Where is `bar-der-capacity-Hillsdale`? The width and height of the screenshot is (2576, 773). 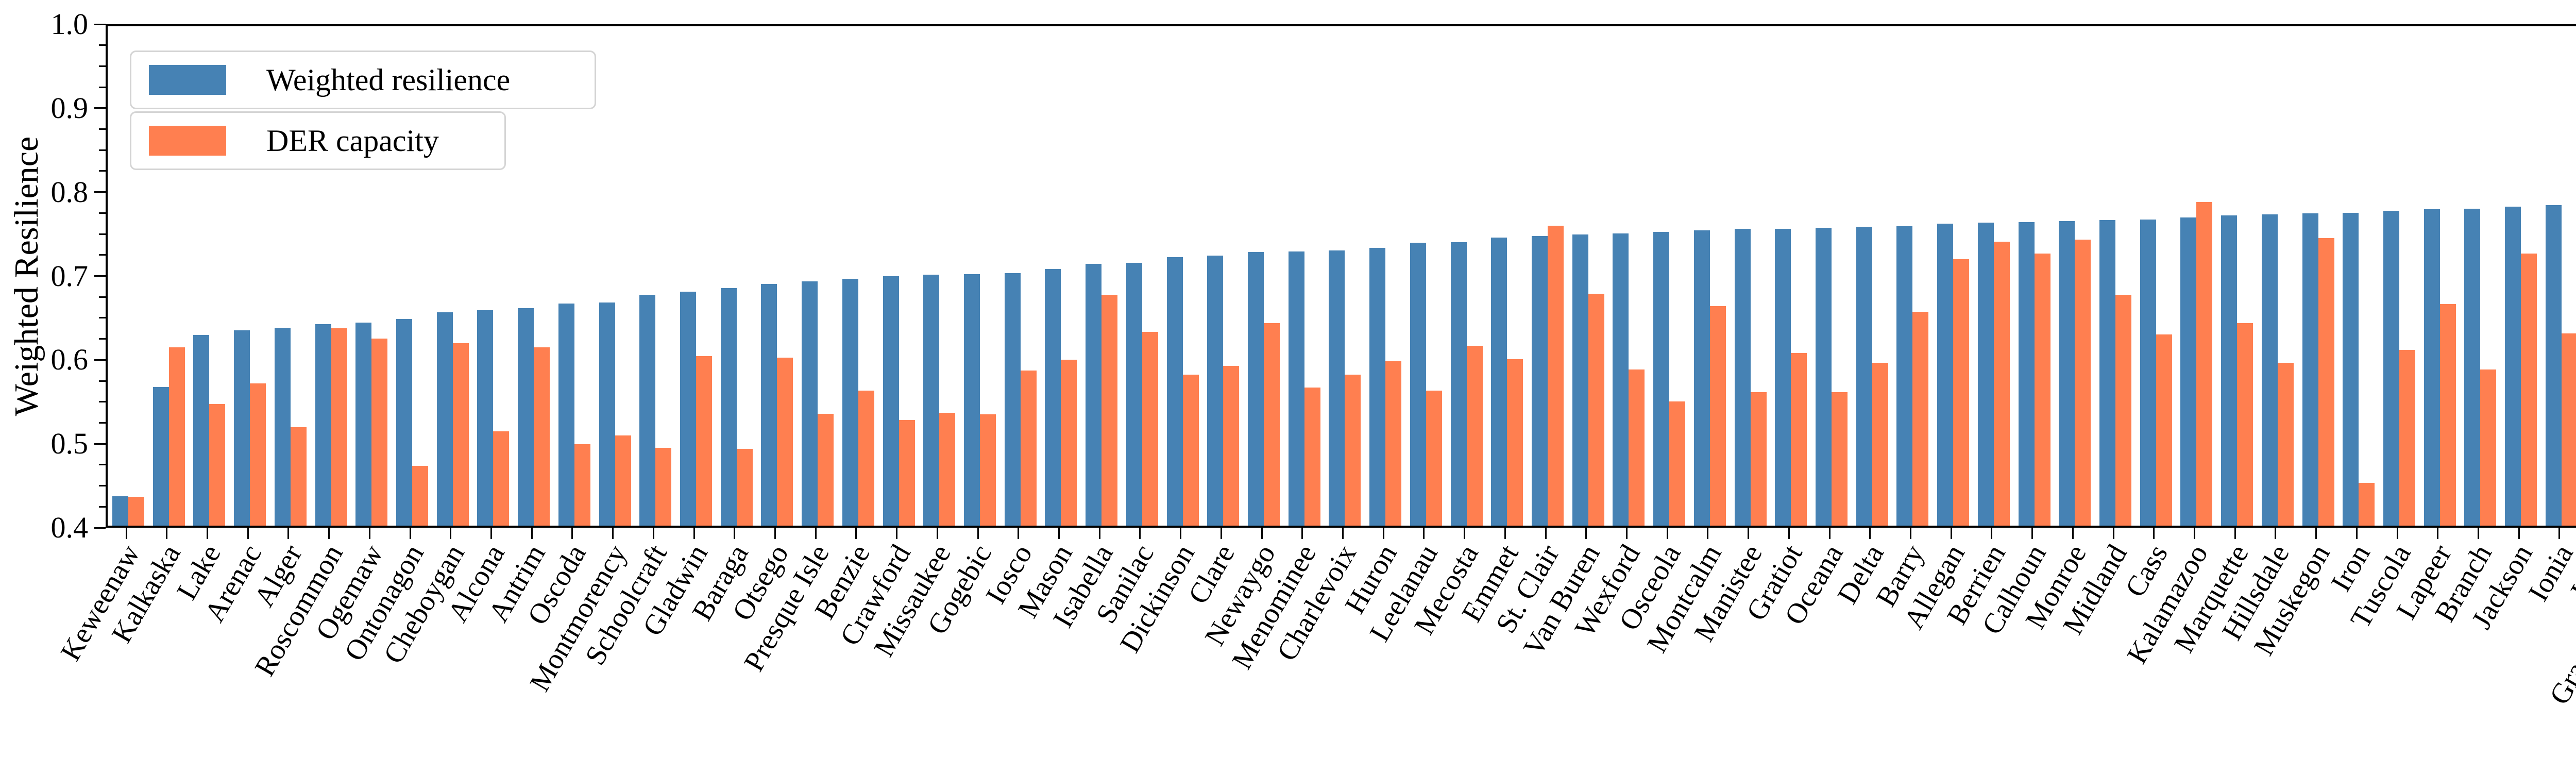 bar-der-capacity-Hillsdale is located at coordinates (2285, 444).